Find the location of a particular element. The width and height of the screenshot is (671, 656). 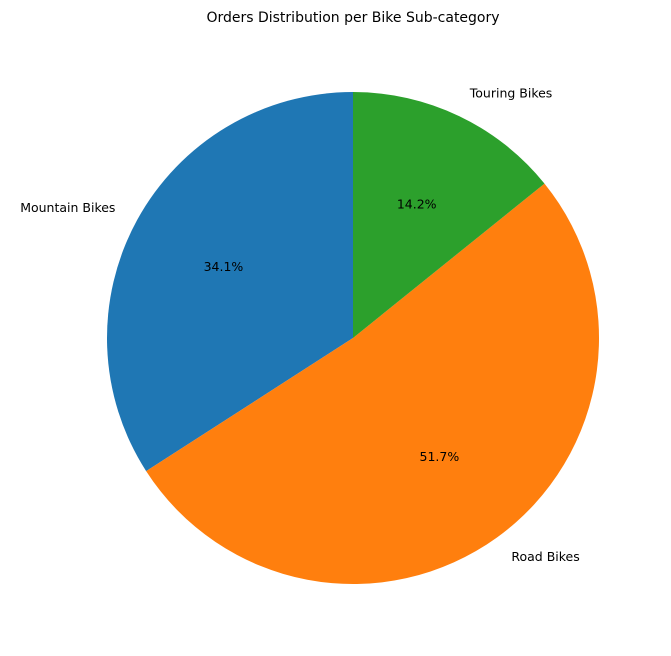

slice-label-touring-bikes: Touring Bikes is located at coordinates (511, 92).